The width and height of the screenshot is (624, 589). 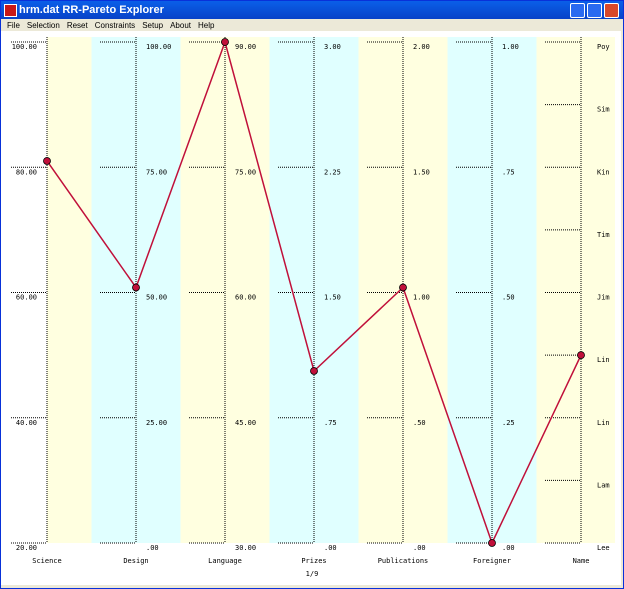 What do you see at coordinates (43, 25) in the screenshot?
I see `menu-item: Selection` at bounding box center [43, 25].